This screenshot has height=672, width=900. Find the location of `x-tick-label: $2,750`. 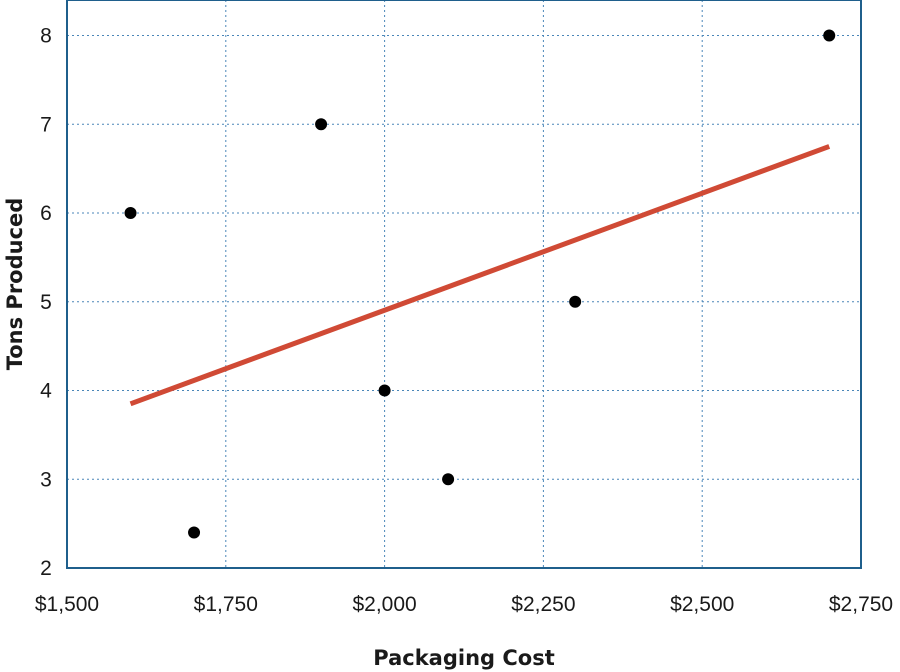

x-tick-label: $2,750 is located at coordinates (861, 604).